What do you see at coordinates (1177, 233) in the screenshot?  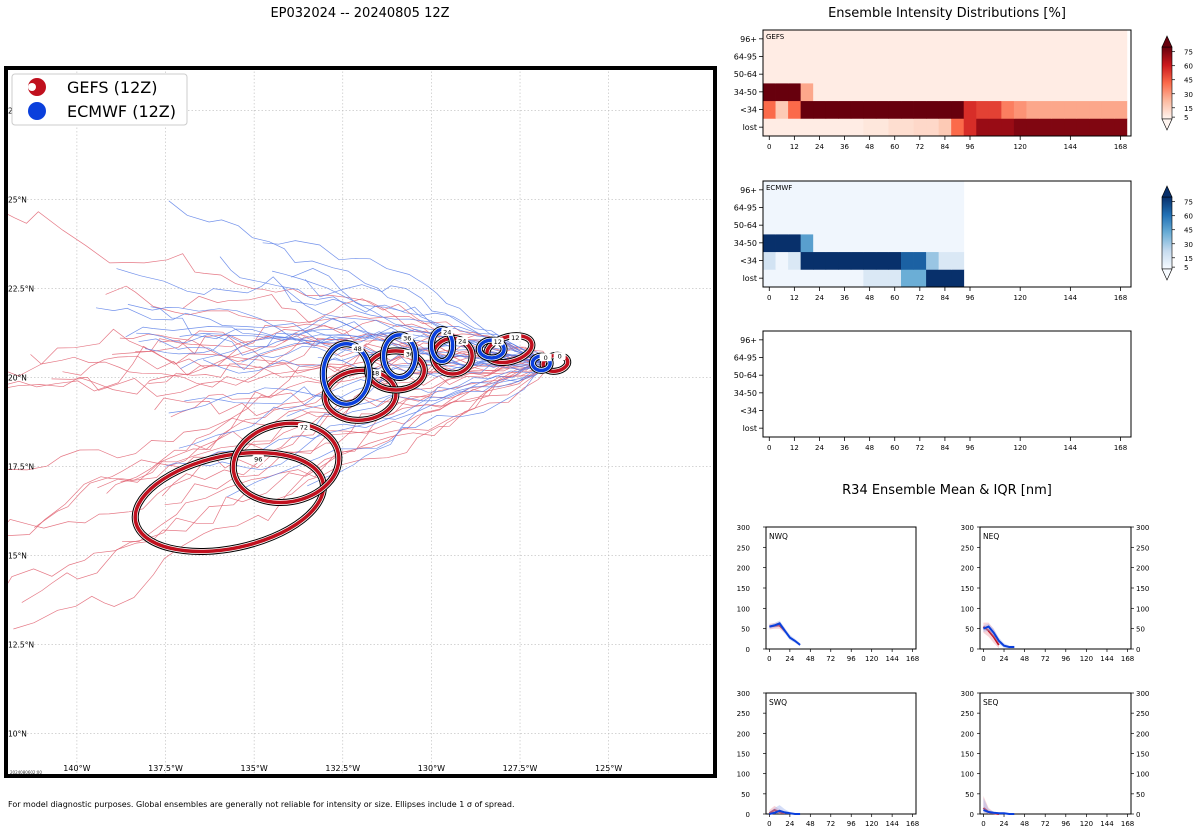 I see `ecmwf-colorbar: 515 30 45 60 75` at bounding box center [1177, 233].